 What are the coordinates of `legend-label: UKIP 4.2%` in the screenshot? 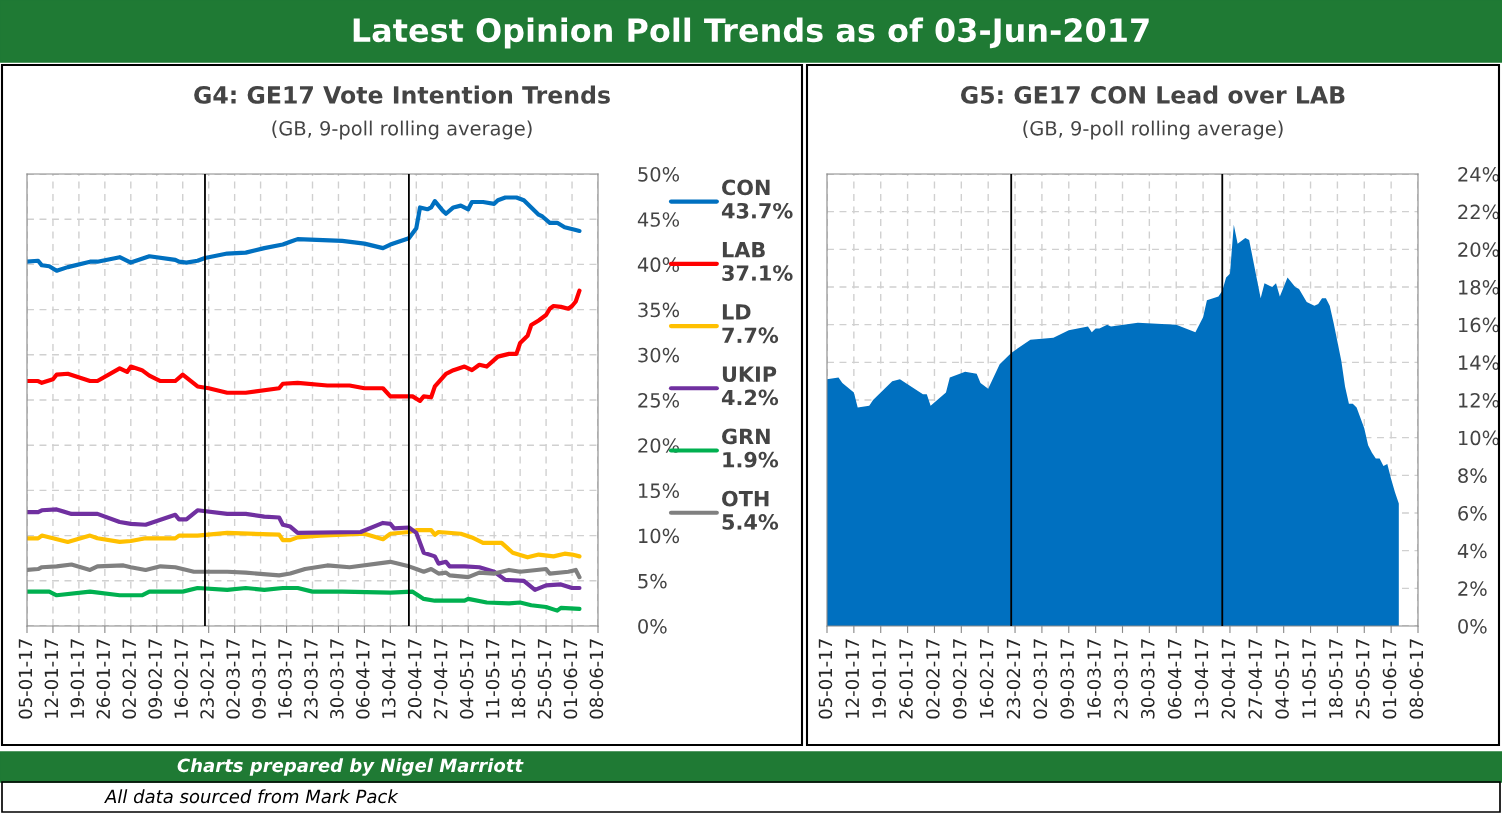 It's located at (750, 386).